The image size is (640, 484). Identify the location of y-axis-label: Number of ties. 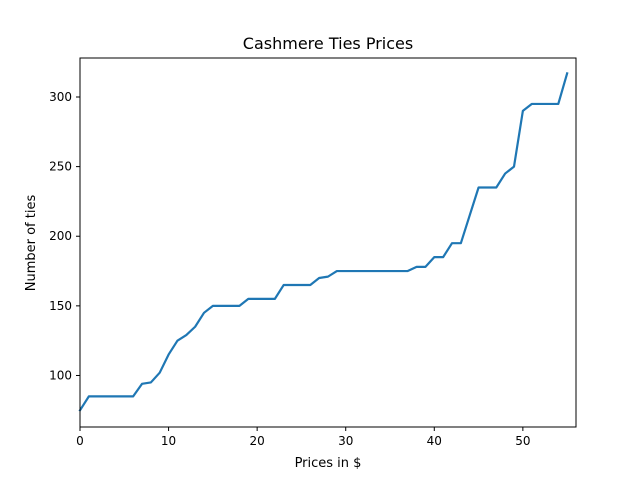
(31, 243).